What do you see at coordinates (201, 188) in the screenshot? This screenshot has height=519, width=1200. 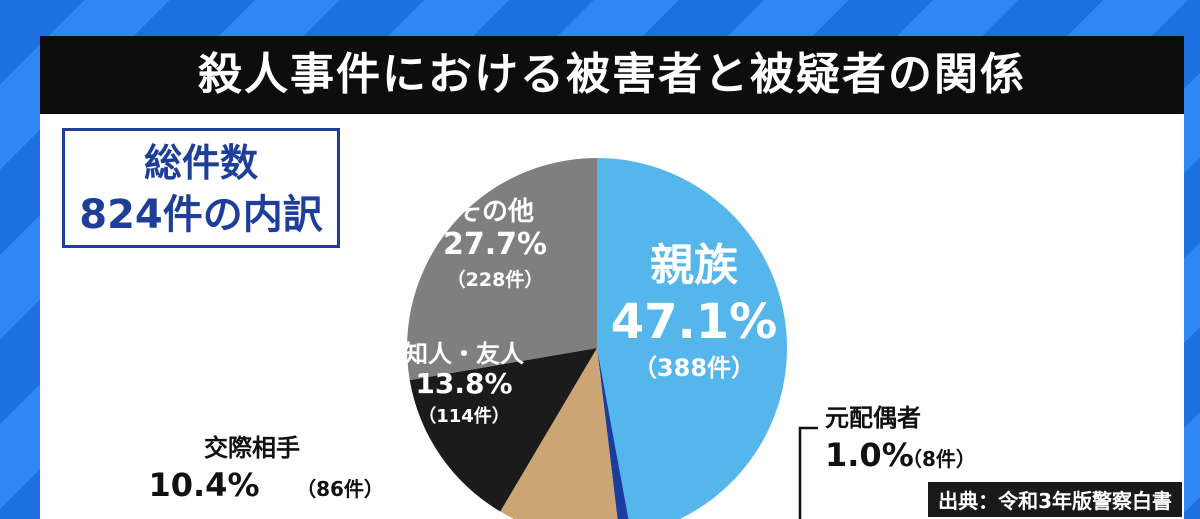 I see `total-box: 総件数 824件の内訳` at bounding box center [201, 188].